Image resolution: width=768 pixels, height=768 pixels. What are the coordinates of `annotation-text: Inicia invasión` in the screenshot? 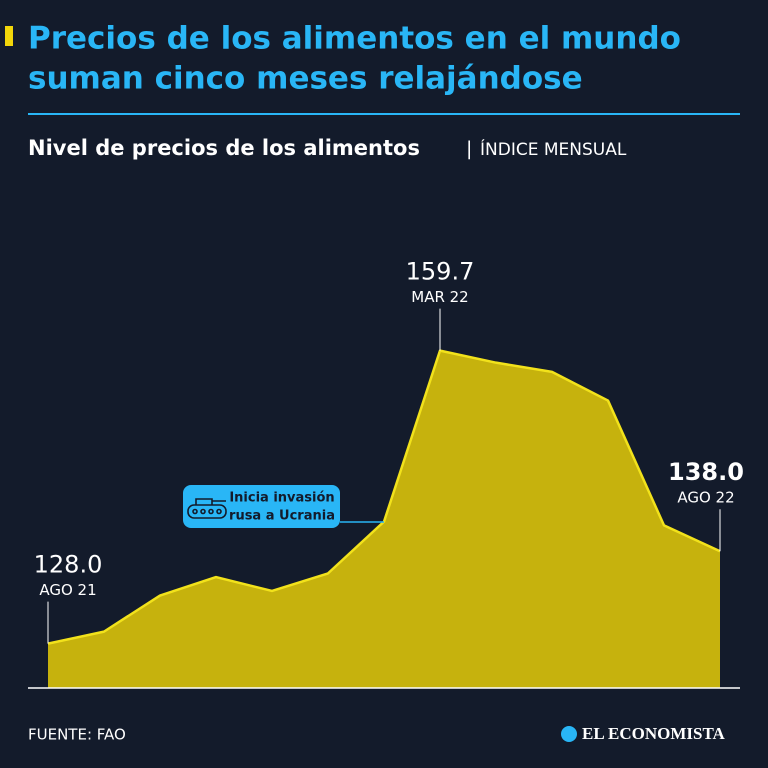 It's located at (281, 498).